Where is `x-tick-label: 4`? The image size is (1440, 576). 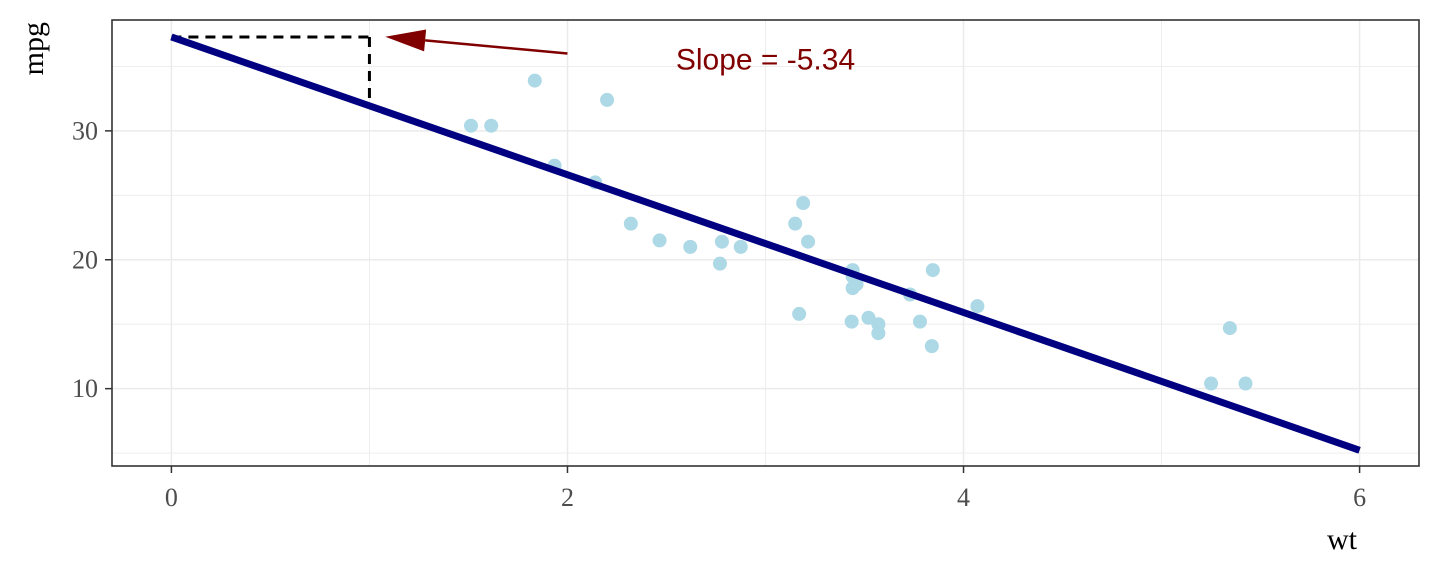 x-tick-label: 4 is located at coordinates (963, 497).